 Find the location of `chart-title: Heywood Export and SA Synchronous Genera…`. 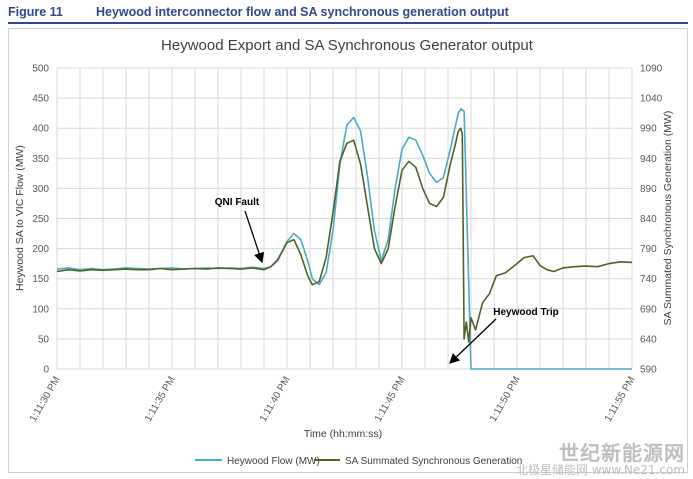

chart-title: Heywood Export and SA Synchronous Genera… is located at coordinates (347, 45).